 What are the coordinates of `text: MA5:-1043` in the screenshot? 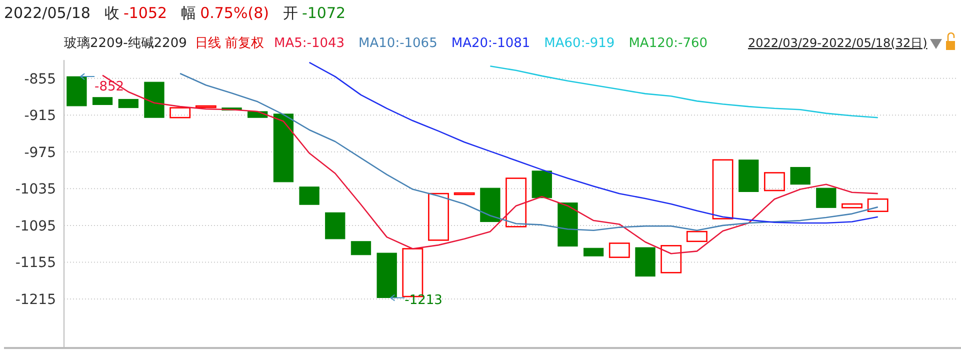 It's located at (309, 43).